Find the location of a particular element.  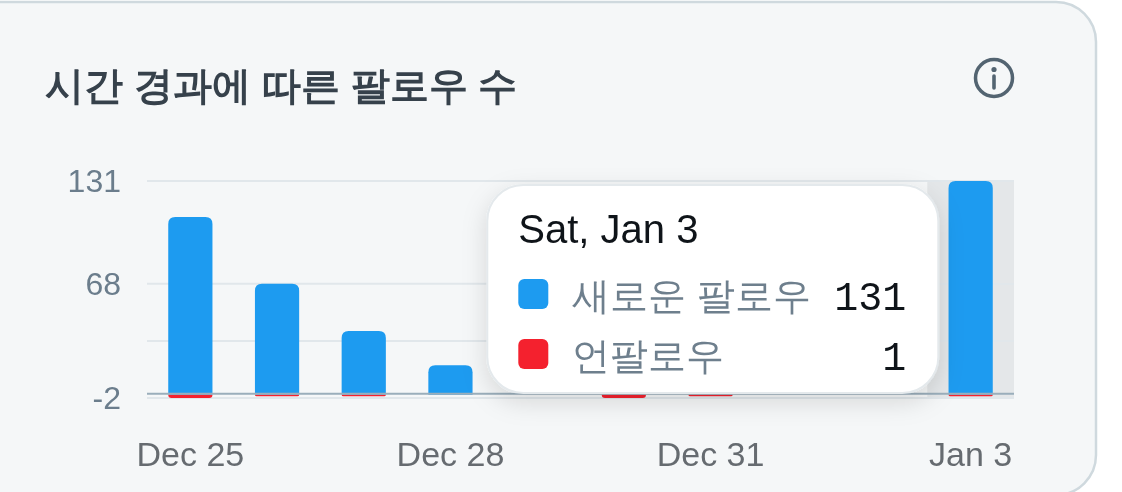

x-tick-label: Dec 25 is located at coordinates (190, 454).